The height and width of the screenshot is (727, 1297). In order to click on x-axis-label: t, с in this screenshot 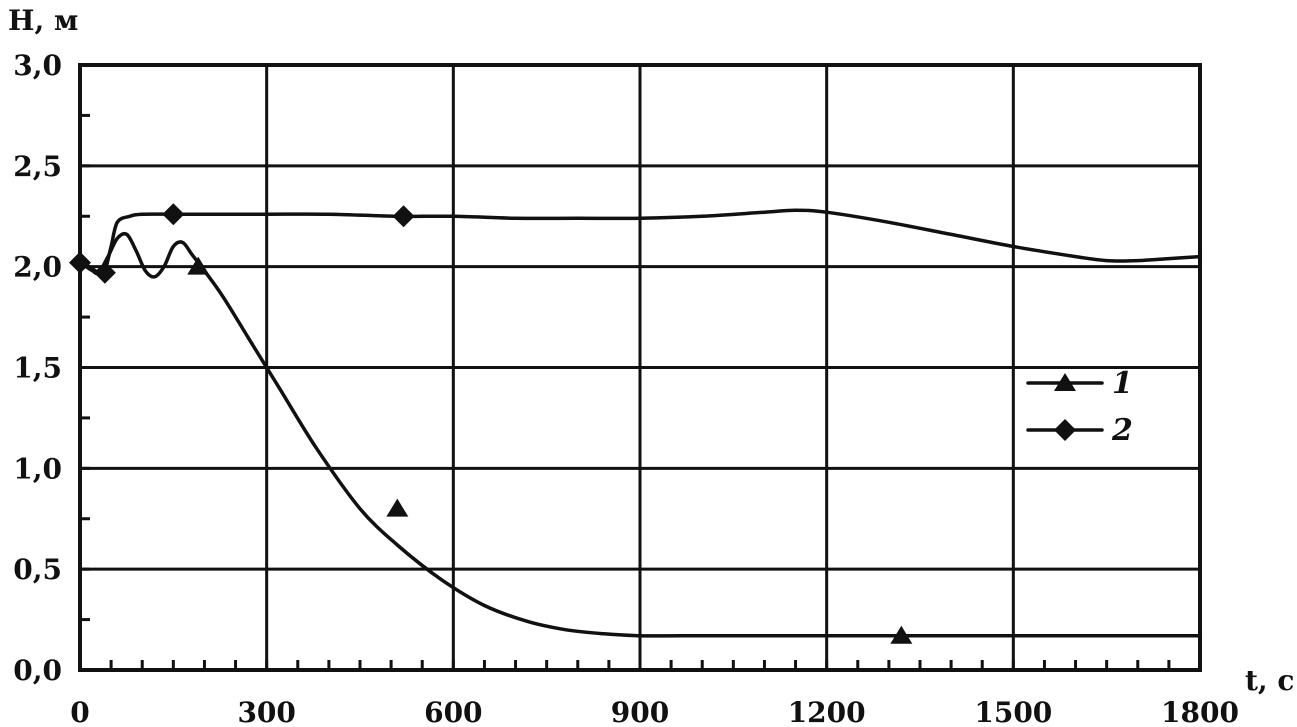, I will do `click(1269, 680)`.